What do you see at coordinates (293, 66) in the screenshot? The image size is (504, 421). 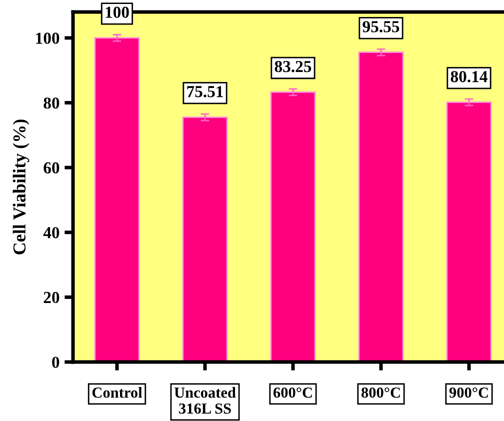 I see `data-label: 83.25` at bounding box center [293, 66].